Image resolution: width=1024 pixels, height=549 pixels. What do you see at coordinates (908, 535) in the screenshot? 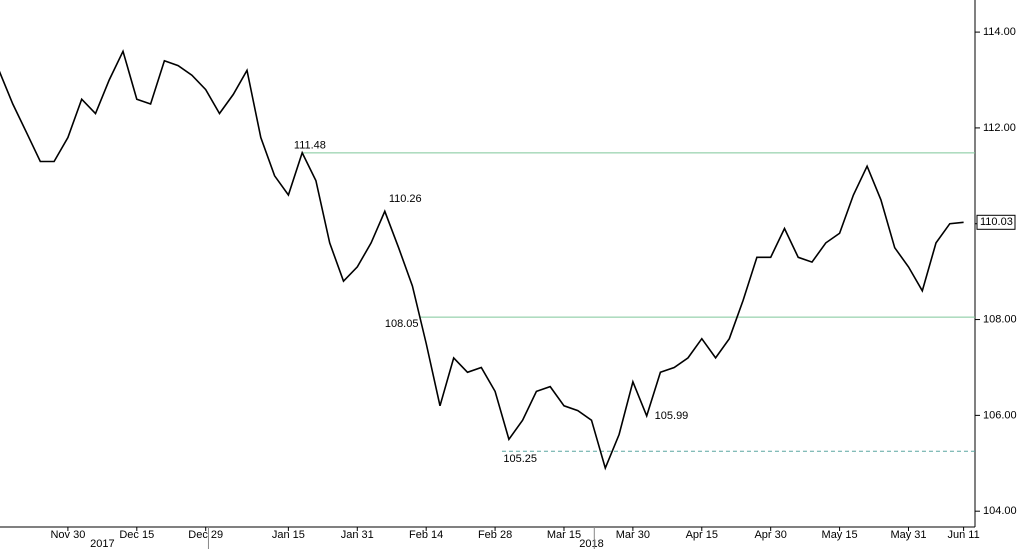
I see `x-tick-label: May 31` at bounding box center [908, 535].